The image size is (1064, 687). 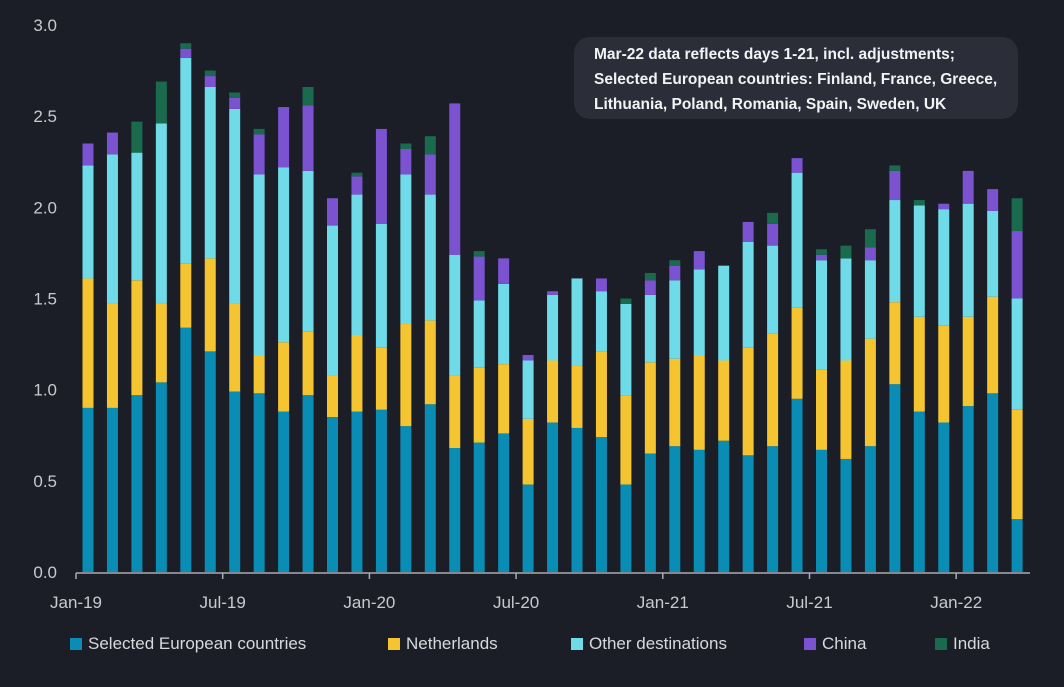 What do you see at coordinates (76, 602) in the screenshot?
I see `x-tick-label: Jan-19` at bounding box center [76, 602].